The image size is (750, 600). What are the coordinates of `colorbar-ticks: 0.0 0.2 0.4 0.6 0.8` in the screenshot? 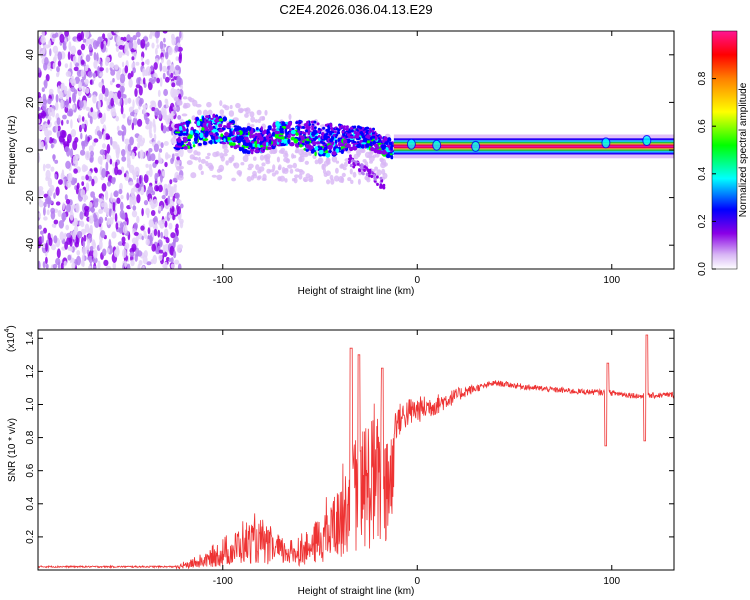 It's located at (706, 173).